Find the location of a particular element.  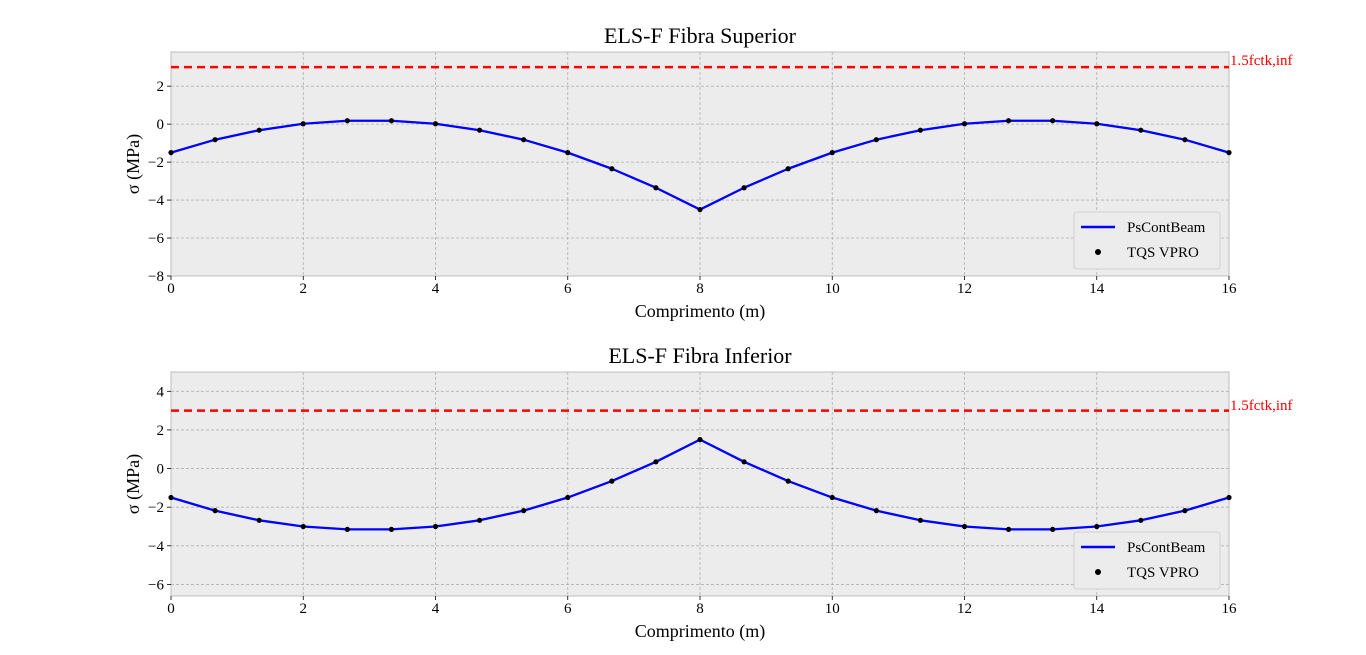

y-axis-ticks: −8 −6 −4 −2 0 2 is located at coordinates (159, 182).